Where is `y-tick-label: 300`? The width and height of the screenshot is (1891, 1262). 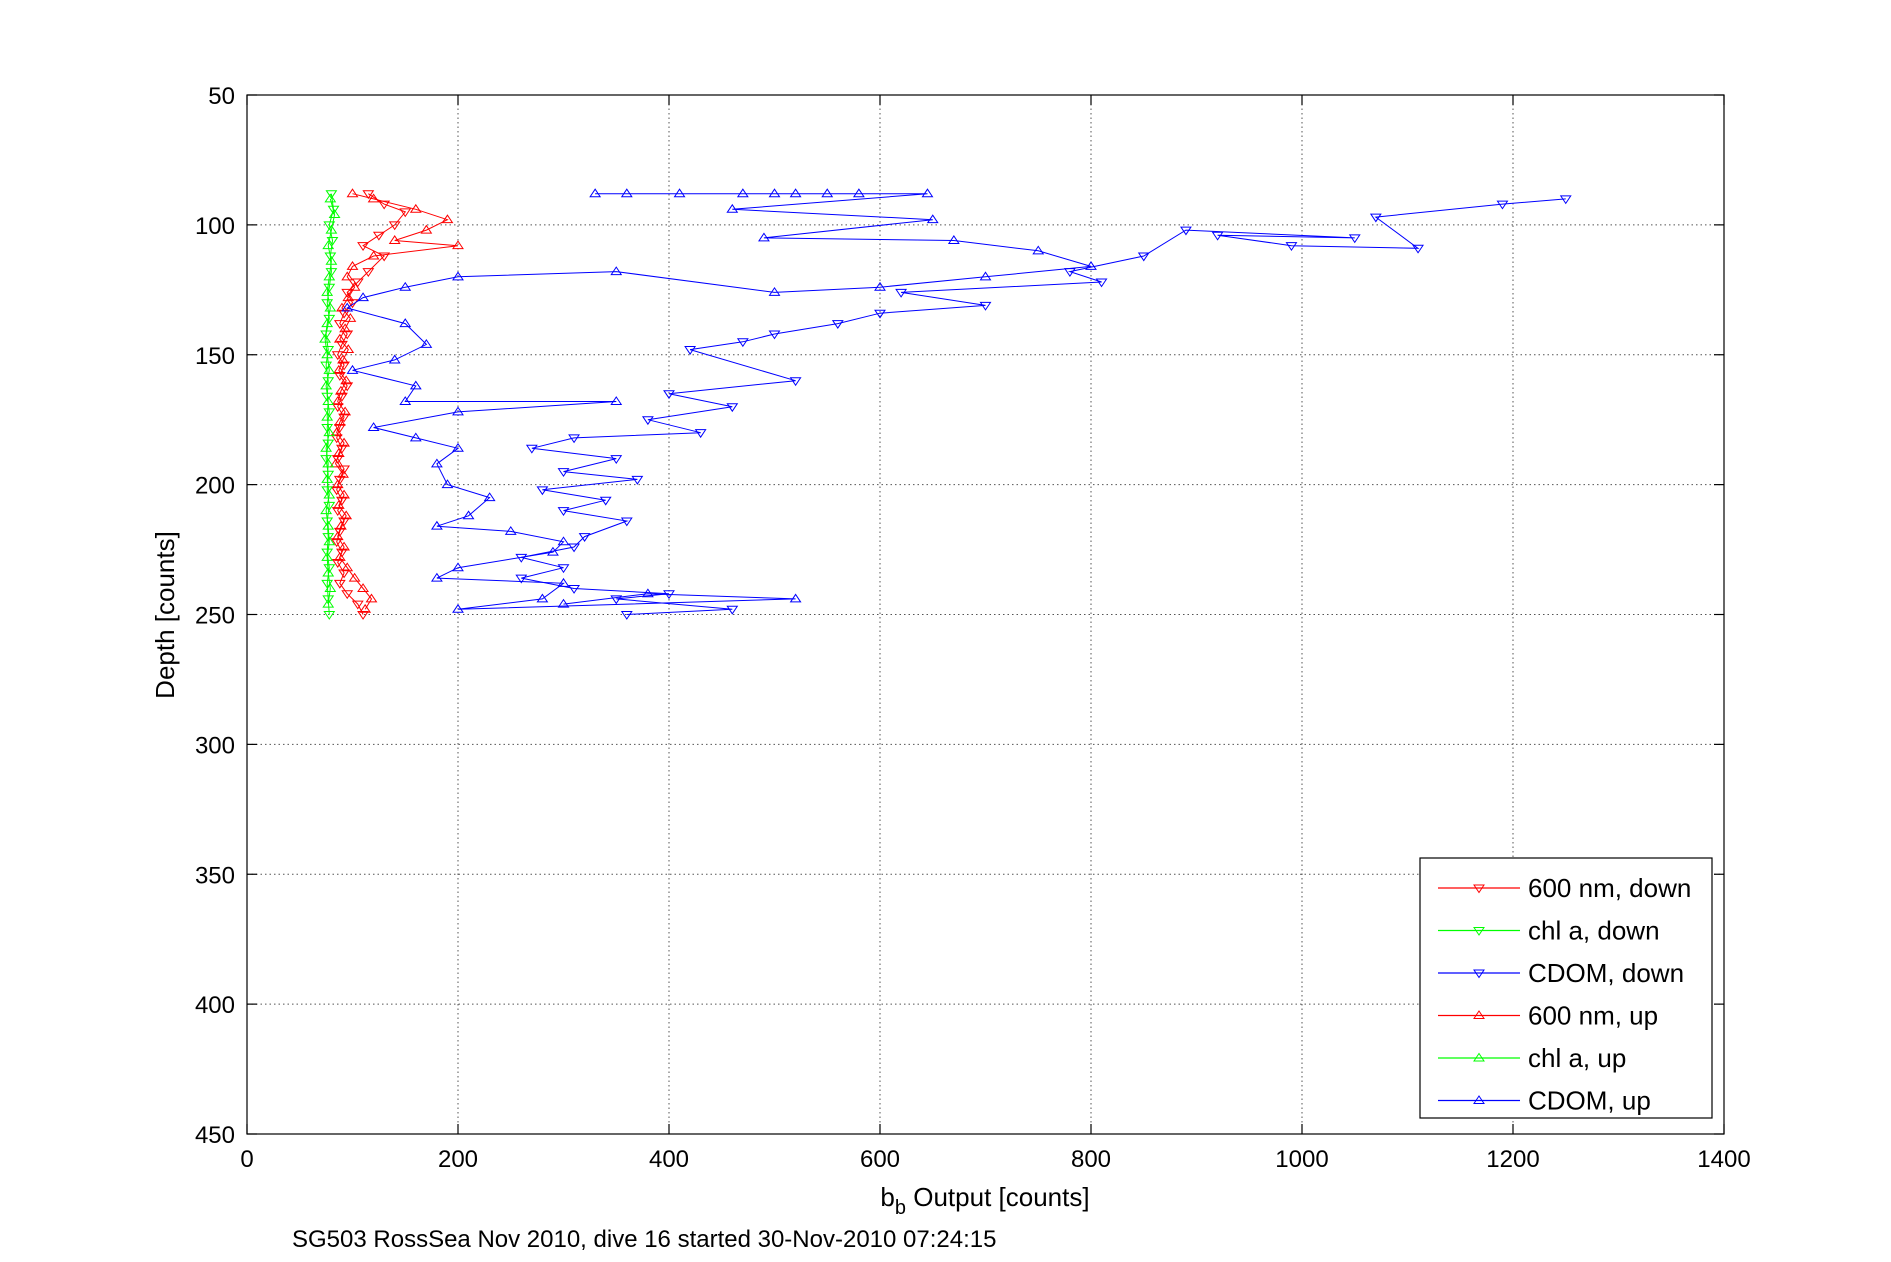
y-tick-label: 300 is located at coordinates (215, 745).